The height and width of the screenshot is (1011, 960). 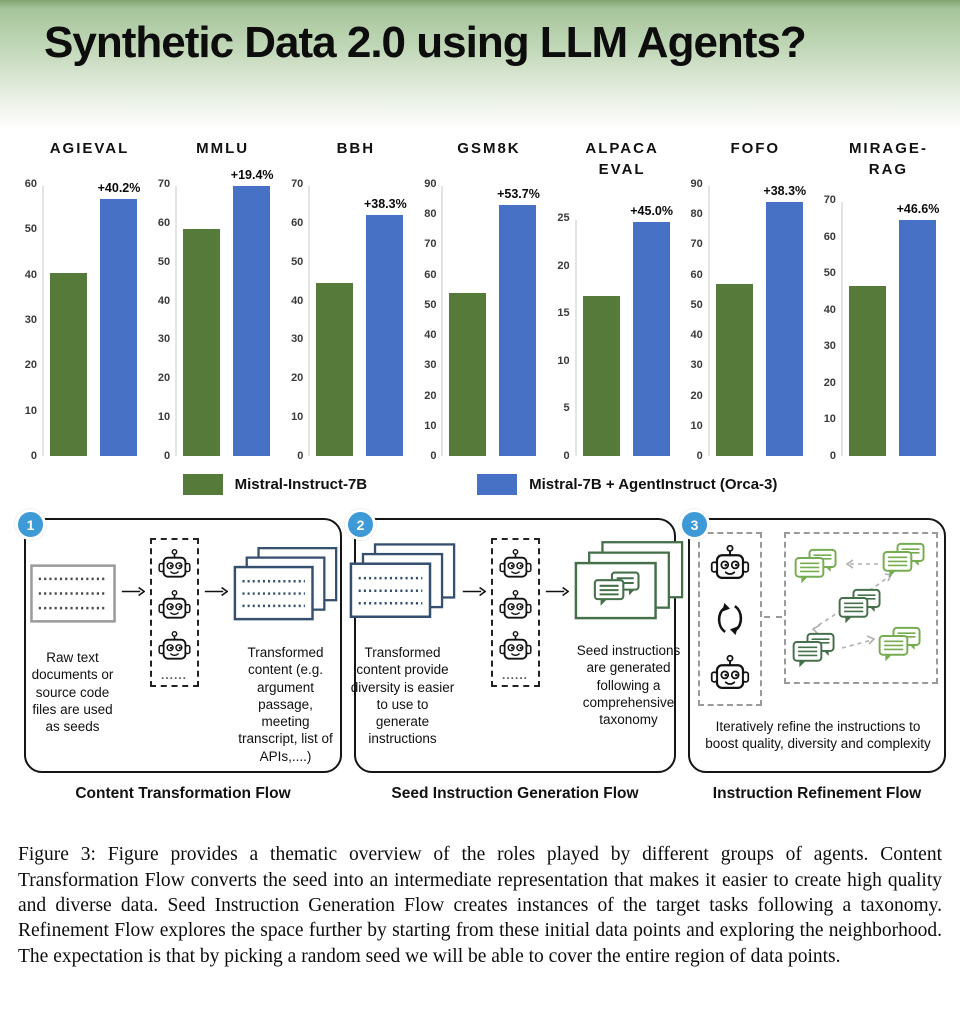 I want to click on bars-area: +19.4%, so click(x=226, y=312).